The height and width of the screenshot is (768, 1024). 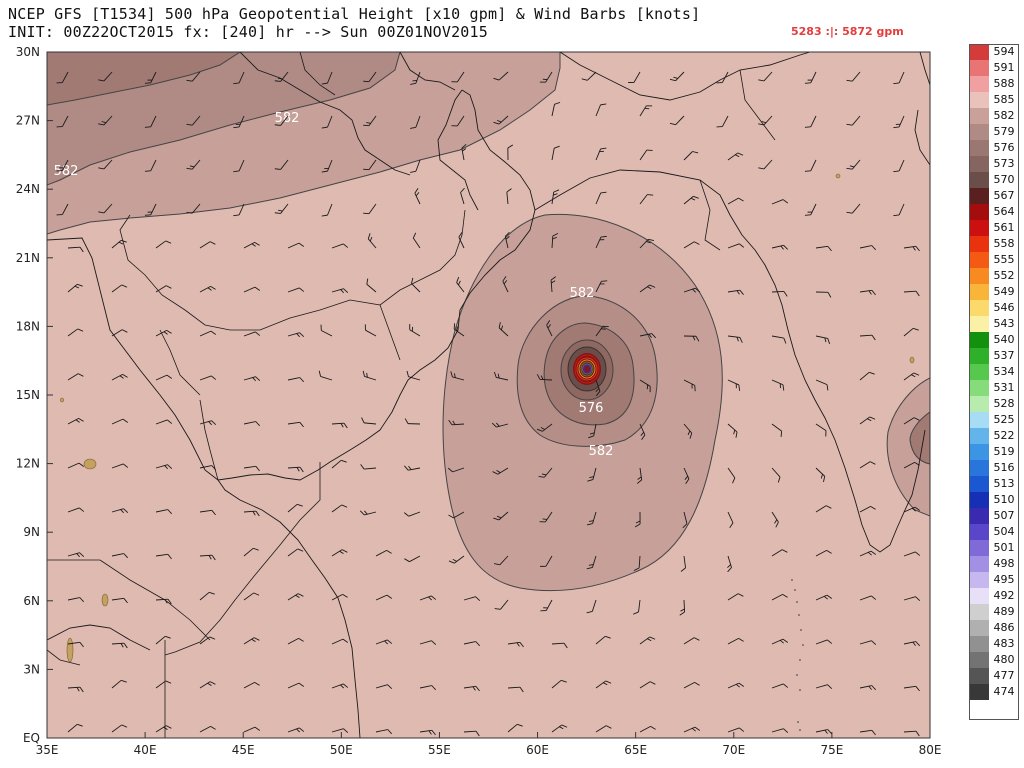 I want to click on cyclone-core-rings, so click(x=587, y=369).